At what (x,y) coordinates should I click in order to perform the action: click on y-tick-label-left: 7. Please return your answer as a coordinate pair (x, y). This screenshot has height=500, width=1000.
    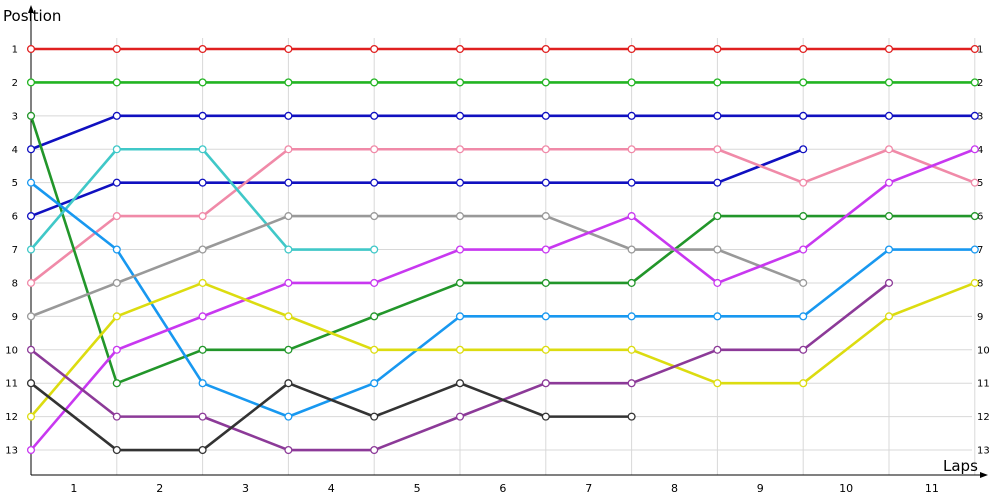
    Looking at the image, I should click on (15, 250).